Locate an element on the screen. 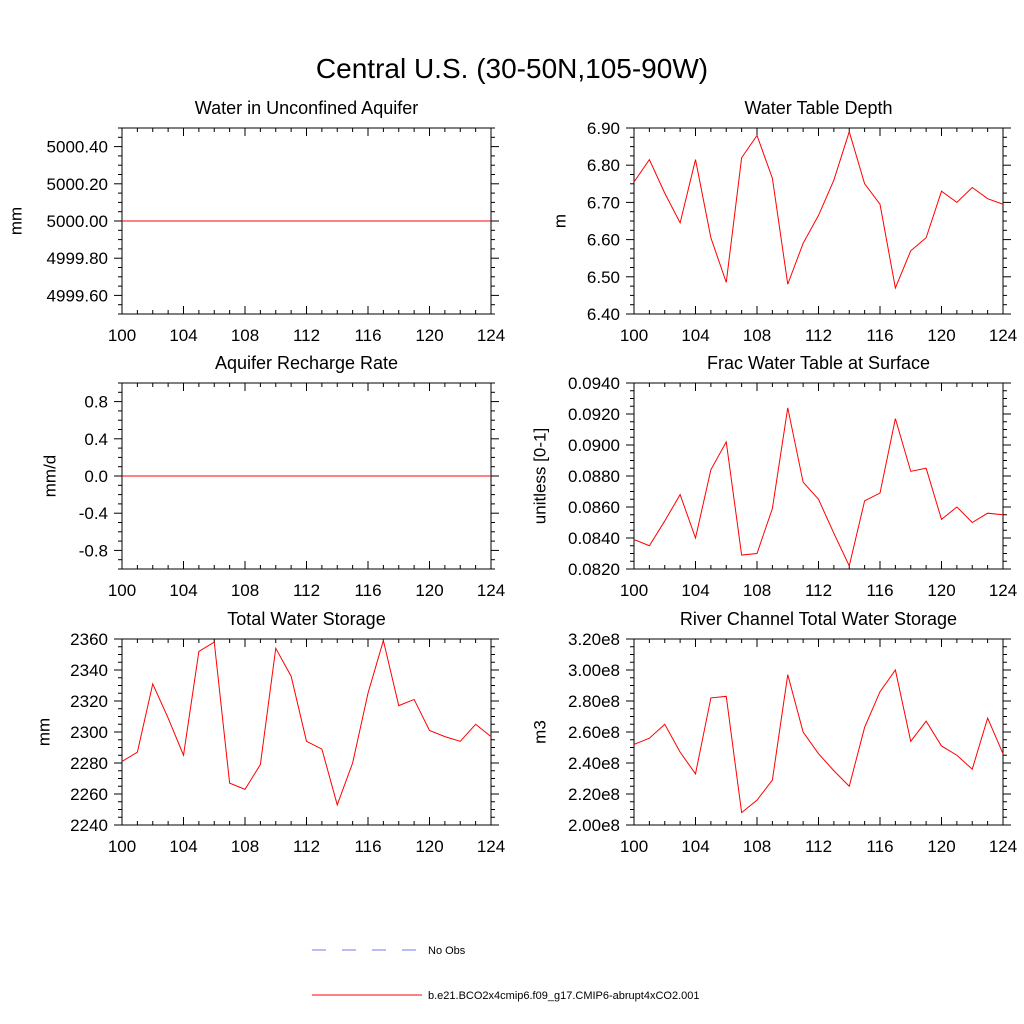 The image size is (1024, 1024). y-axis-label: mm/d is located at coordinates (50, 476).